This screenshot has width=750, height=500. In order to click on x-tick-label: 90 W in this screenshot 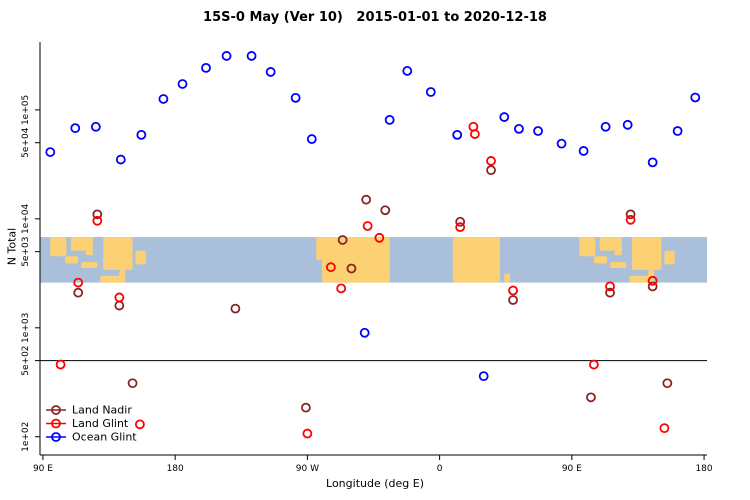, I will do `click(307, 469)`.